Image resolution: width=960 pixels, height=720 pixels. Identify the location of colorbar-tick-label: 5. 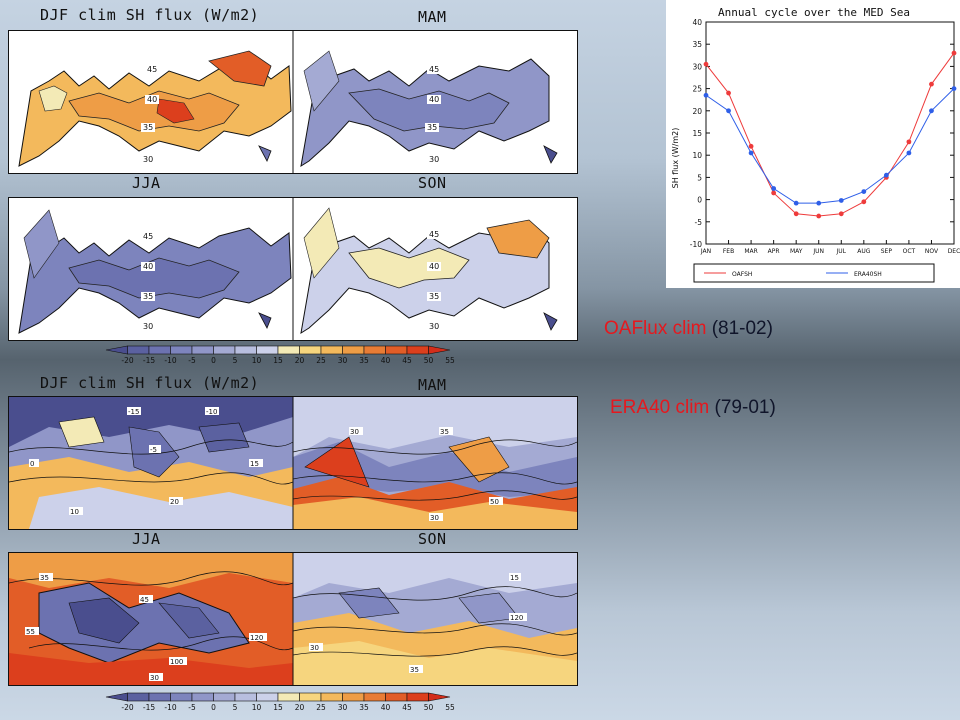
(235, 707).